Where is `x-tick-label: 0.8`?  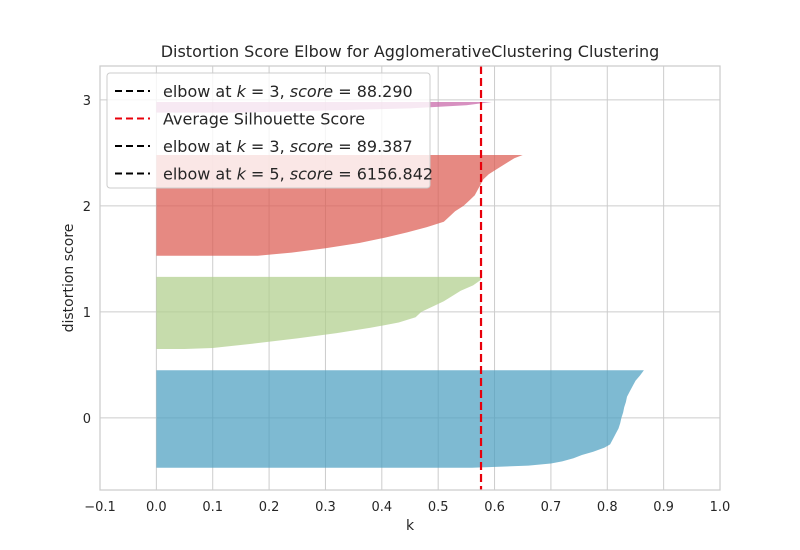
x-tick-label: 0.8 is located at coordinates (607, 507).